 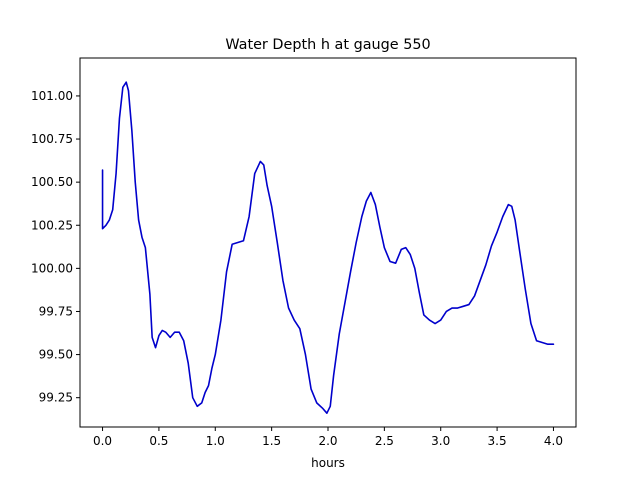 I want to click on x-tick-label: 1.0, so click(x=215, y=441).